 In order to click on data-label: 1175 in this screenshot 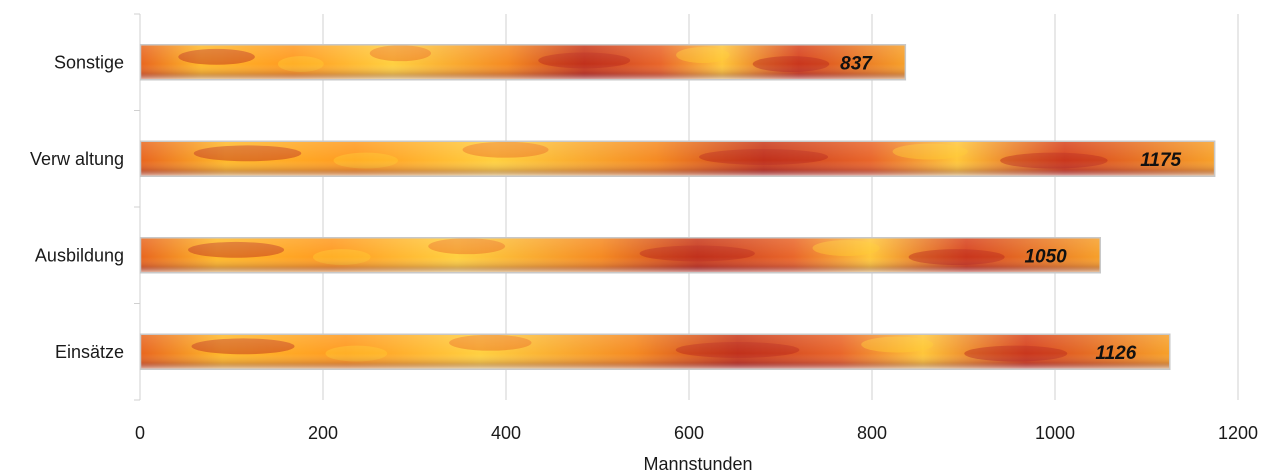, I will do `click(1160, 160)`.